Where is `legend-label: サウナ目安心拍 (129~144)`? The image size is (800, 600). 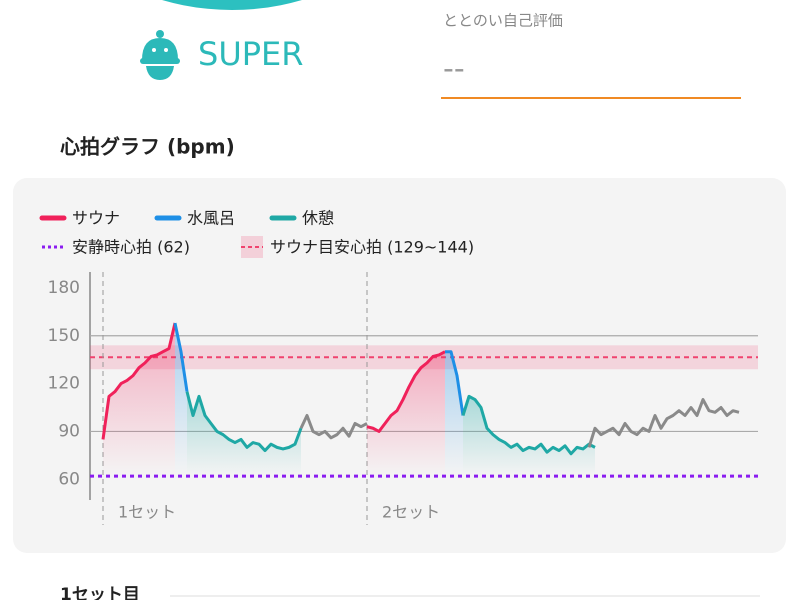
legend-label: サウナ目安心拍 (129~144) is located at coordinates (372, 247).